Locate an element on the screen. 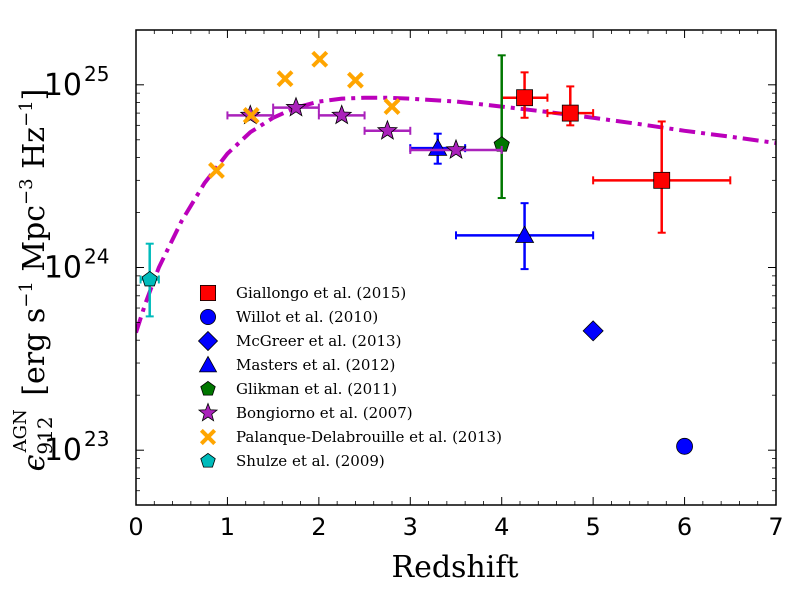 This screenshot has height=600, width=800. legend-marker-3-shape is located at coordinates (208, 341).